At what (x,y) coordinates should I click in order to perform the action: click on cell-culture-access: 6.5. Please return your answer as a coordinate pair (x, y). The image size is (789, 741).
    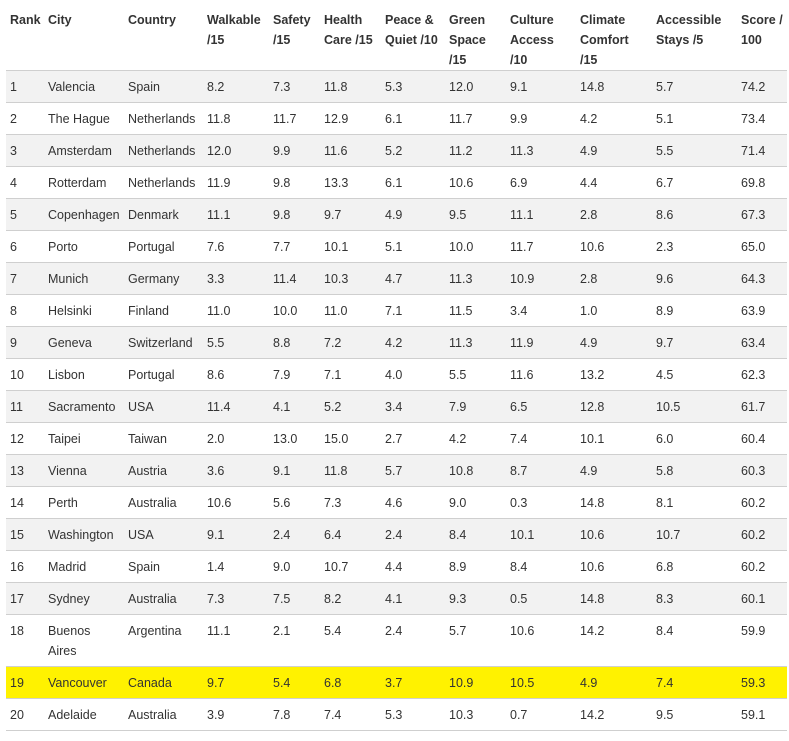
    Looking at the image, I should click on (541, 406).